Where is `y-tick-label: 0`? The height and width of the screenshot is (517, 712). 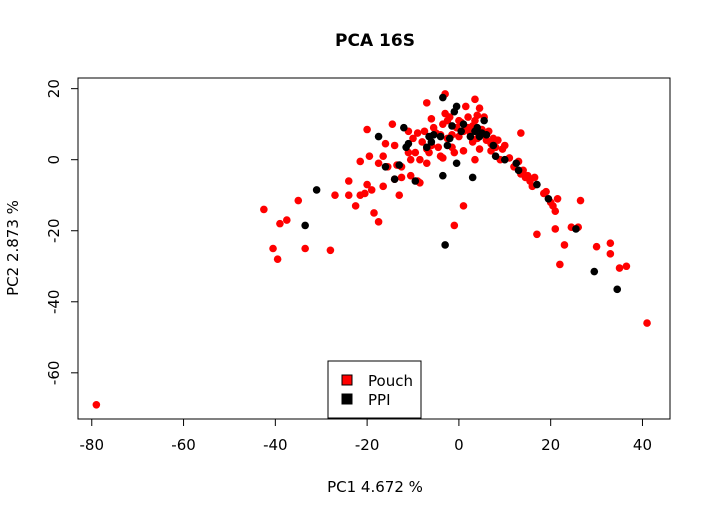
y-tick-label: 0 is located at coordinates (54, 160).